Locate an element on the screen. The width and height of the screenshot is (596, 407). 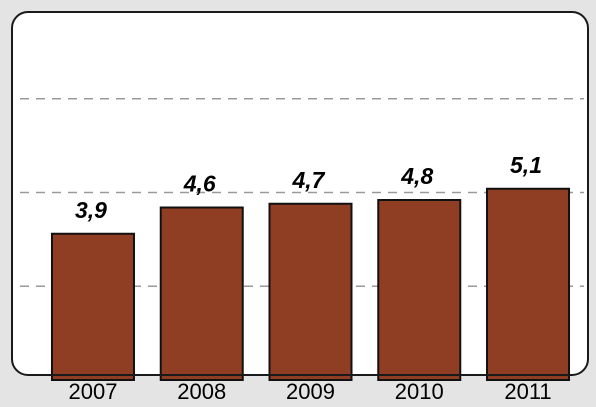
x-tick-label: 2010 is located at coordinates (419, 391).